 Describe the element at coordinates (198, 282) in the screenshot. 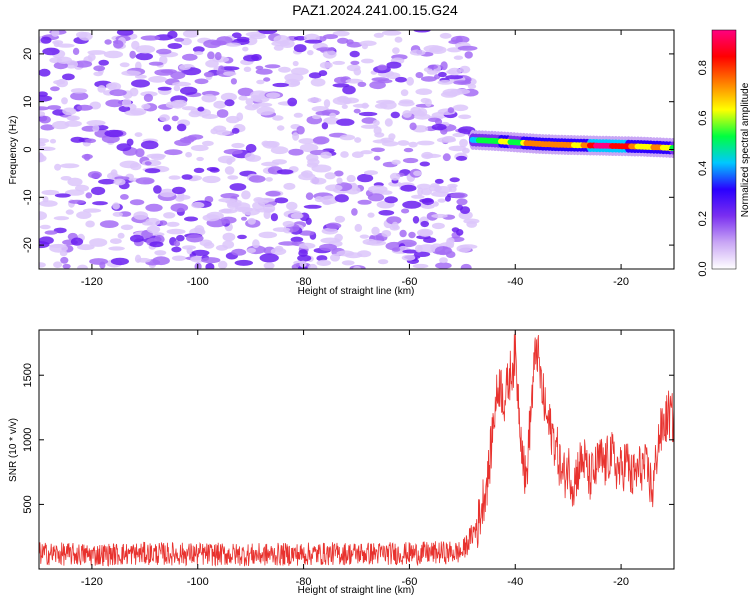

I see `x-tick-label: -100` at that location.